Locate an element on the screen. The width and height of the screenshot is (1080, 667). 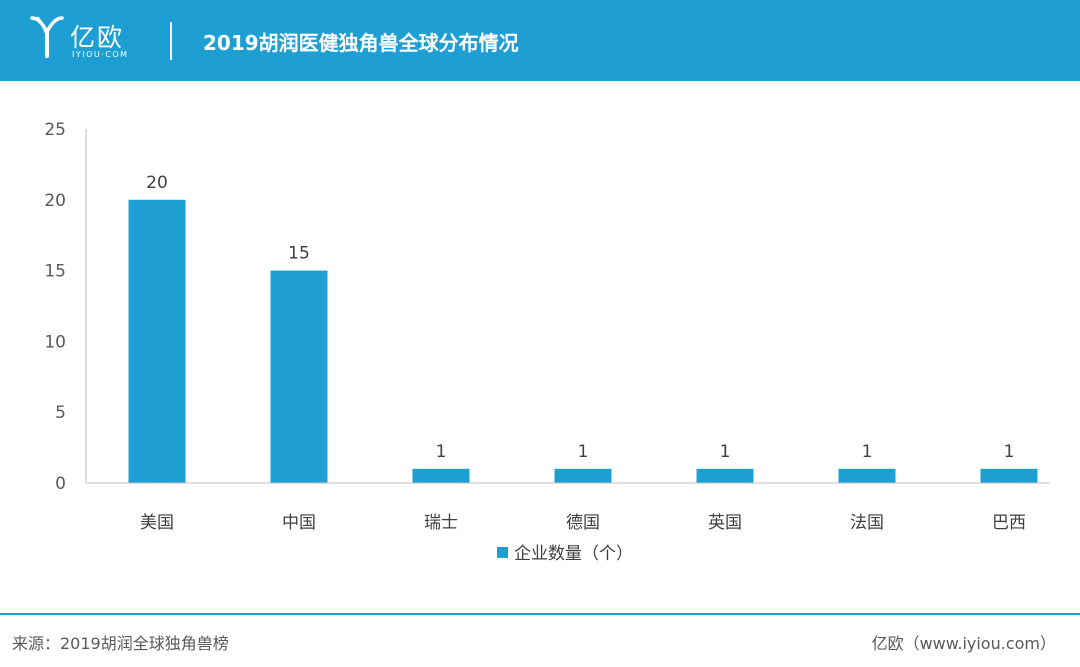
legend-label: 企业数量（个） is located at coordinates (573, 554).